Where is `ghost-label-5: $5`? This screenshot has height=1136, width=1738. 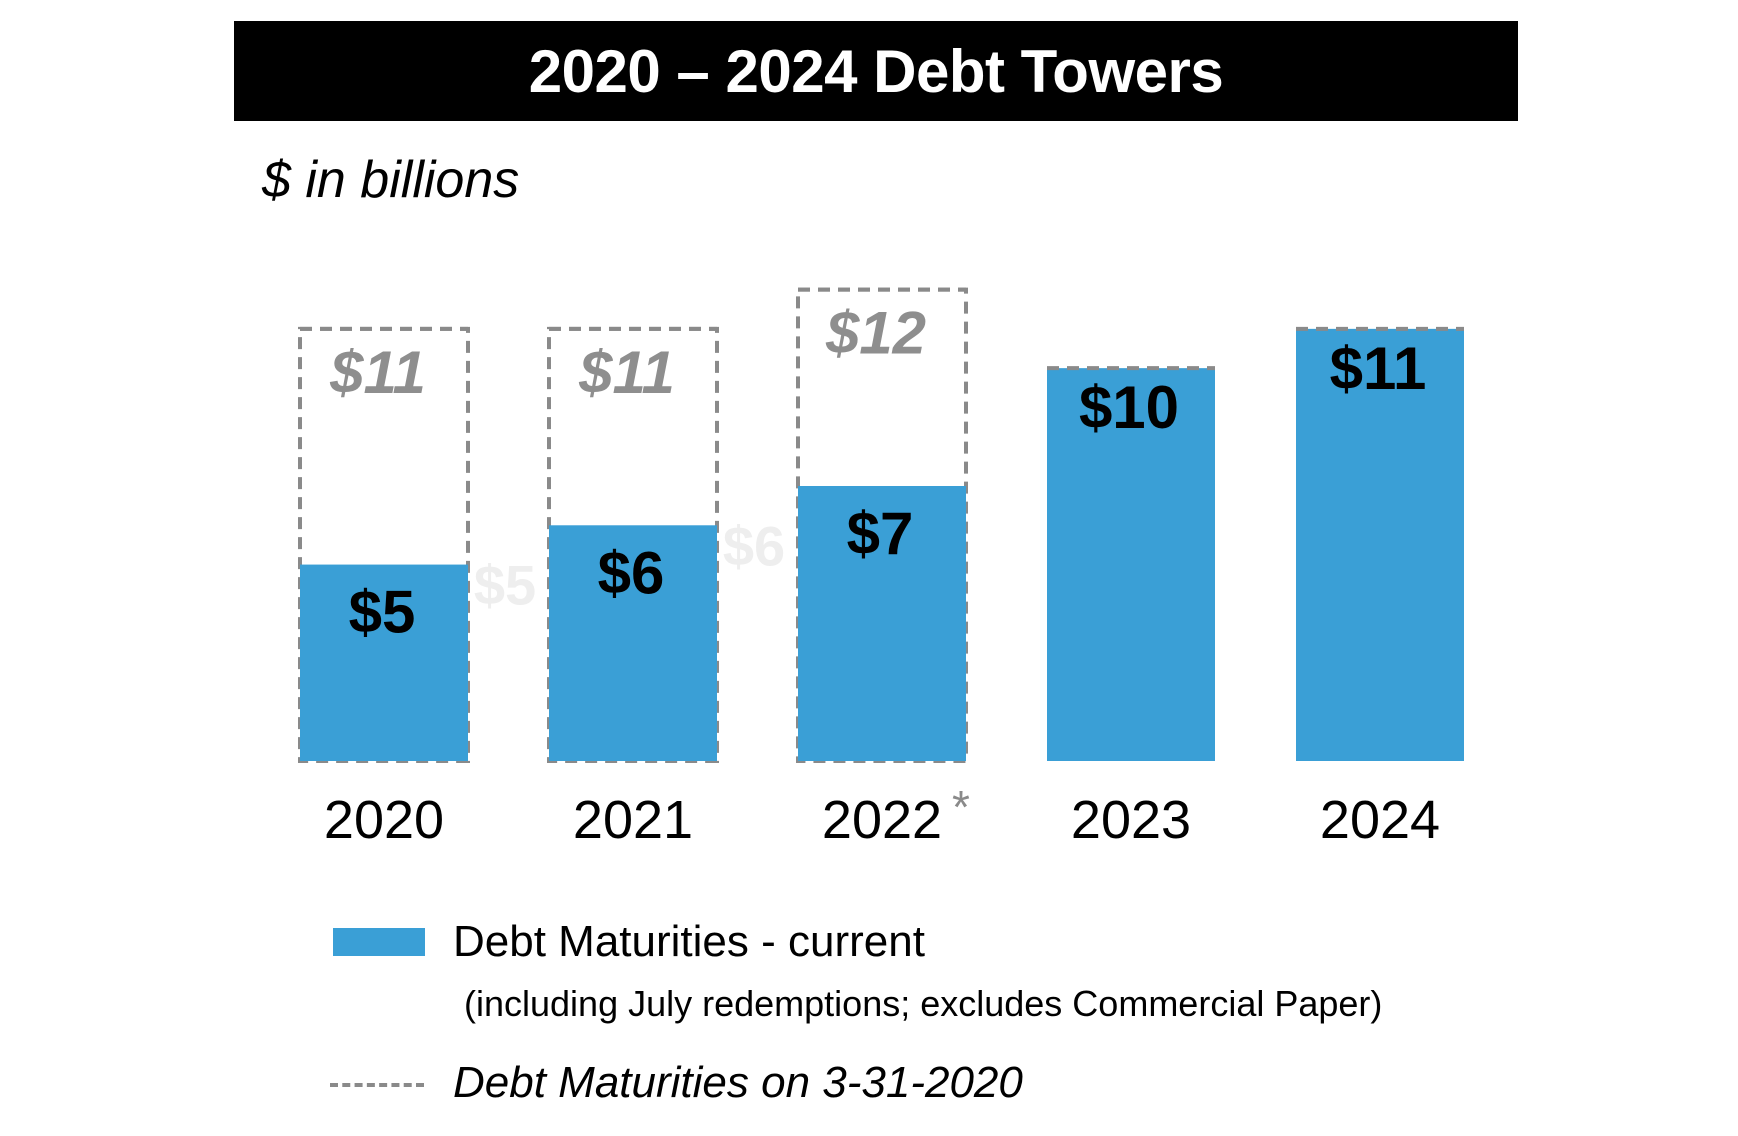
ghost-label-5: $5 is located at coordinates (505, 585).